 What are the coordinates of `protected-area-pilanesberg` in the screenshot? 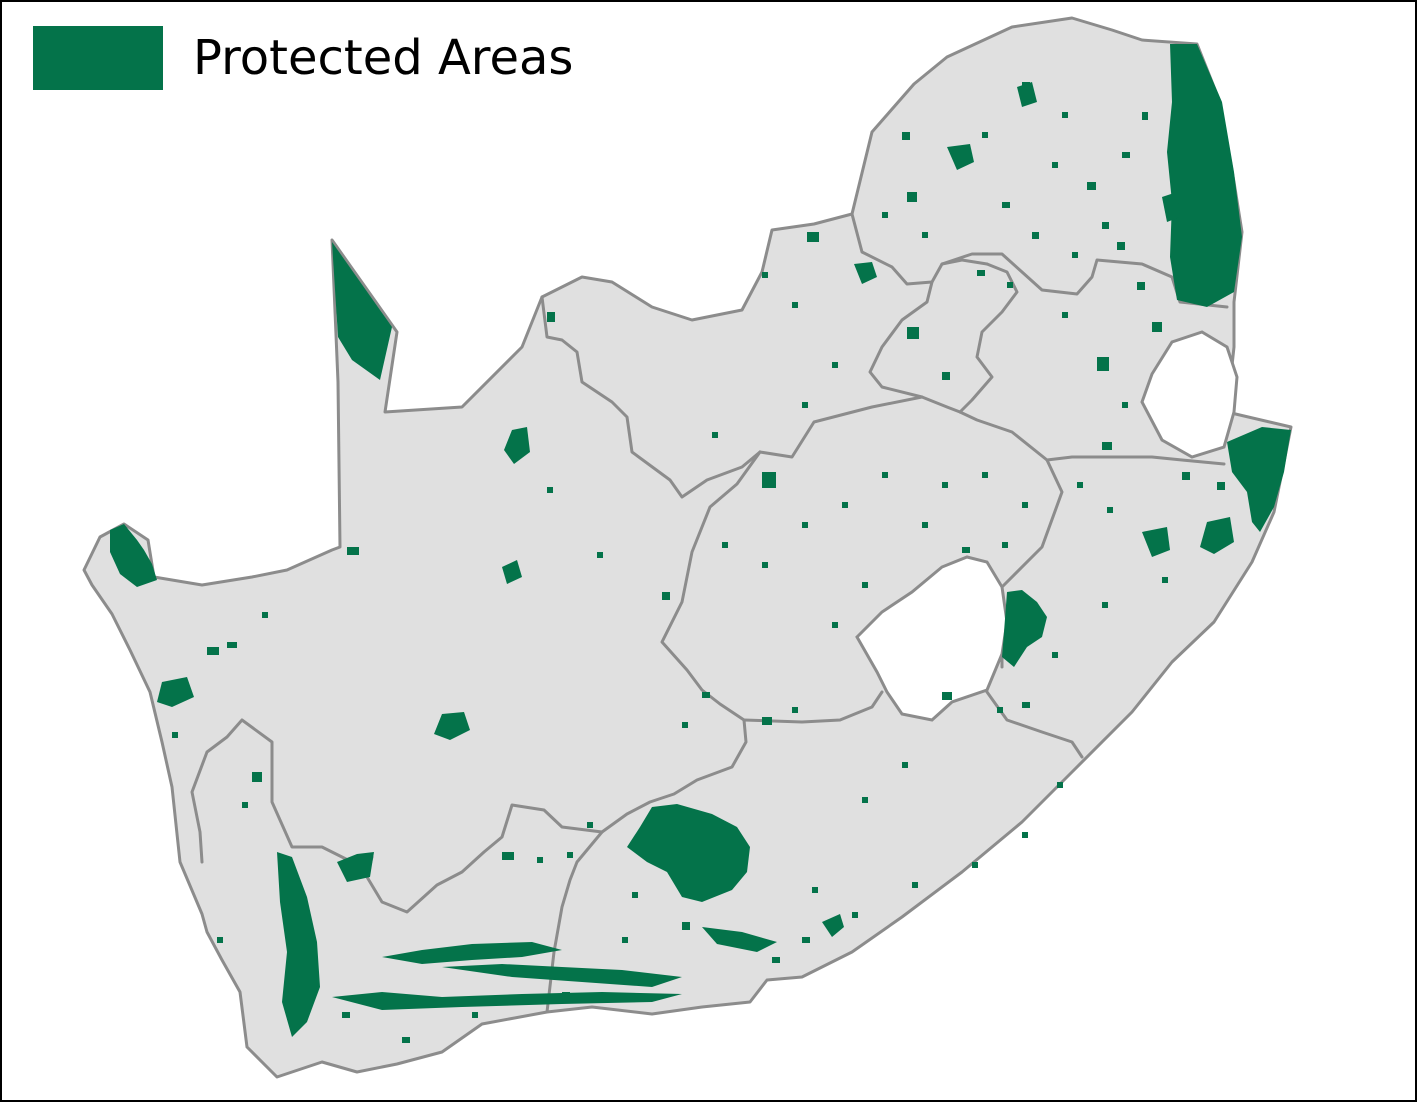 It's located at (865, 273).